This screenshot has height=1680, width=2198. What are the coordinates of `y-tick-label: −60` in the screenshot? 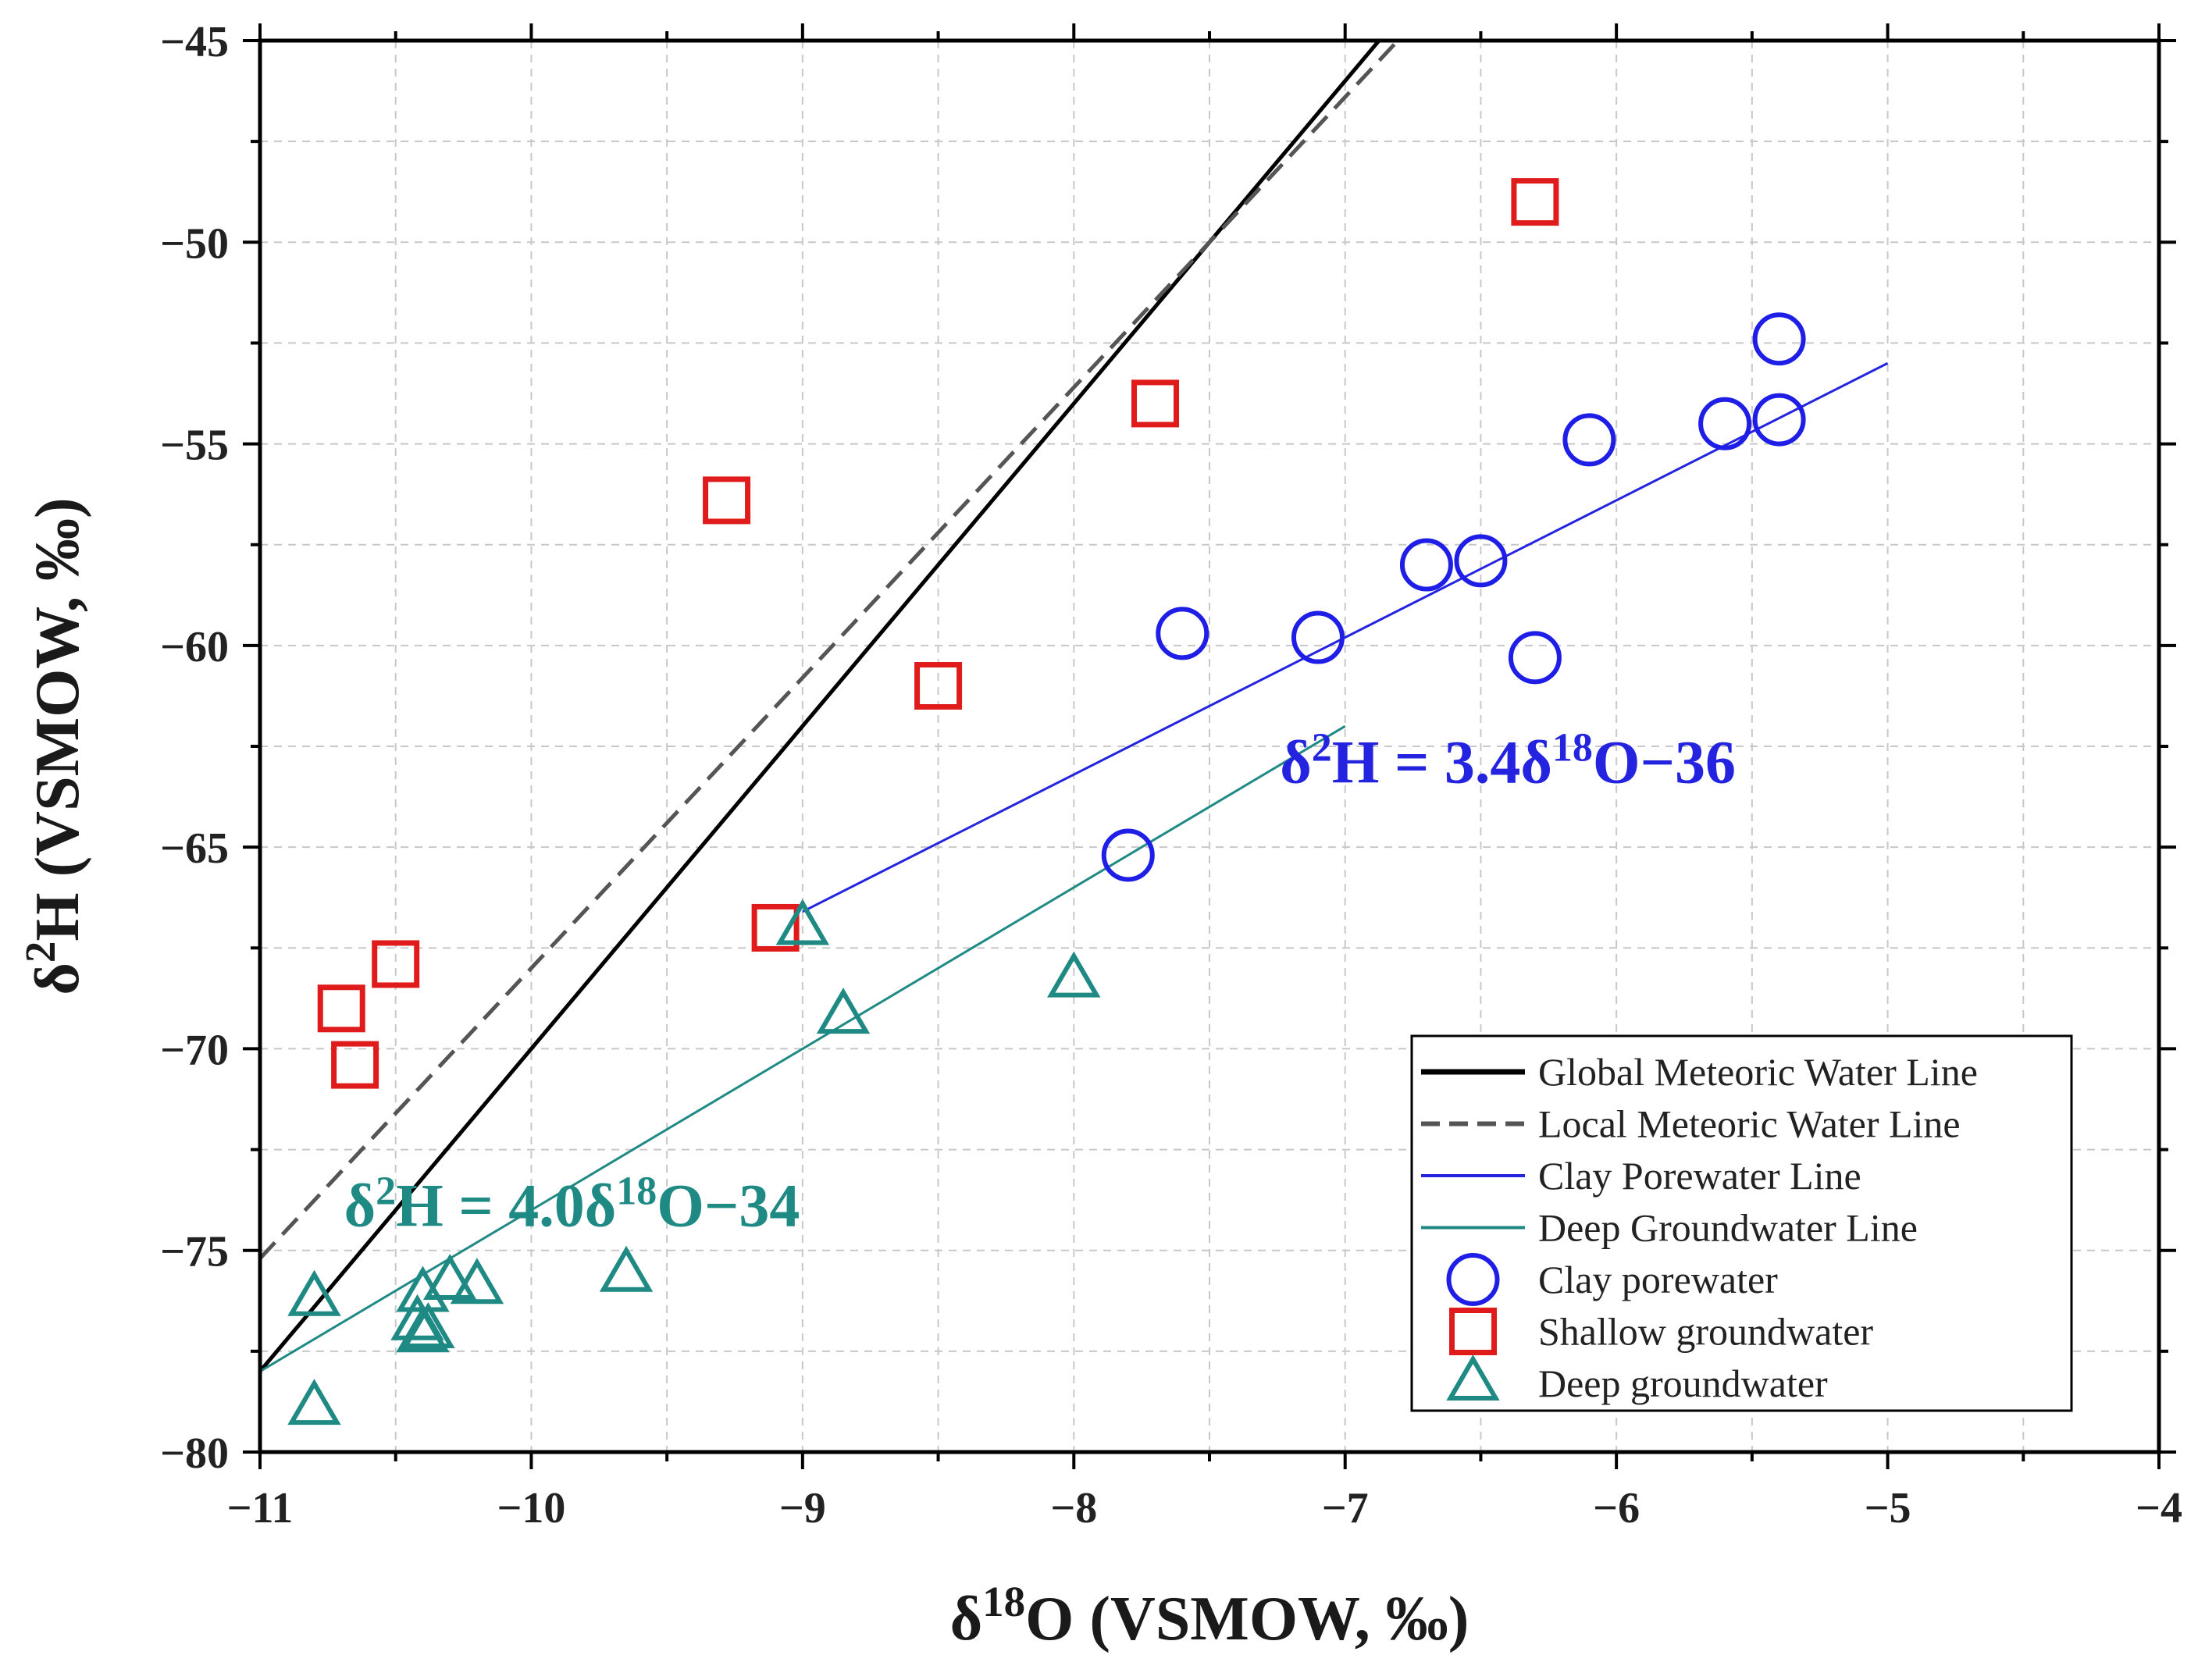 It's located at (195, 647).